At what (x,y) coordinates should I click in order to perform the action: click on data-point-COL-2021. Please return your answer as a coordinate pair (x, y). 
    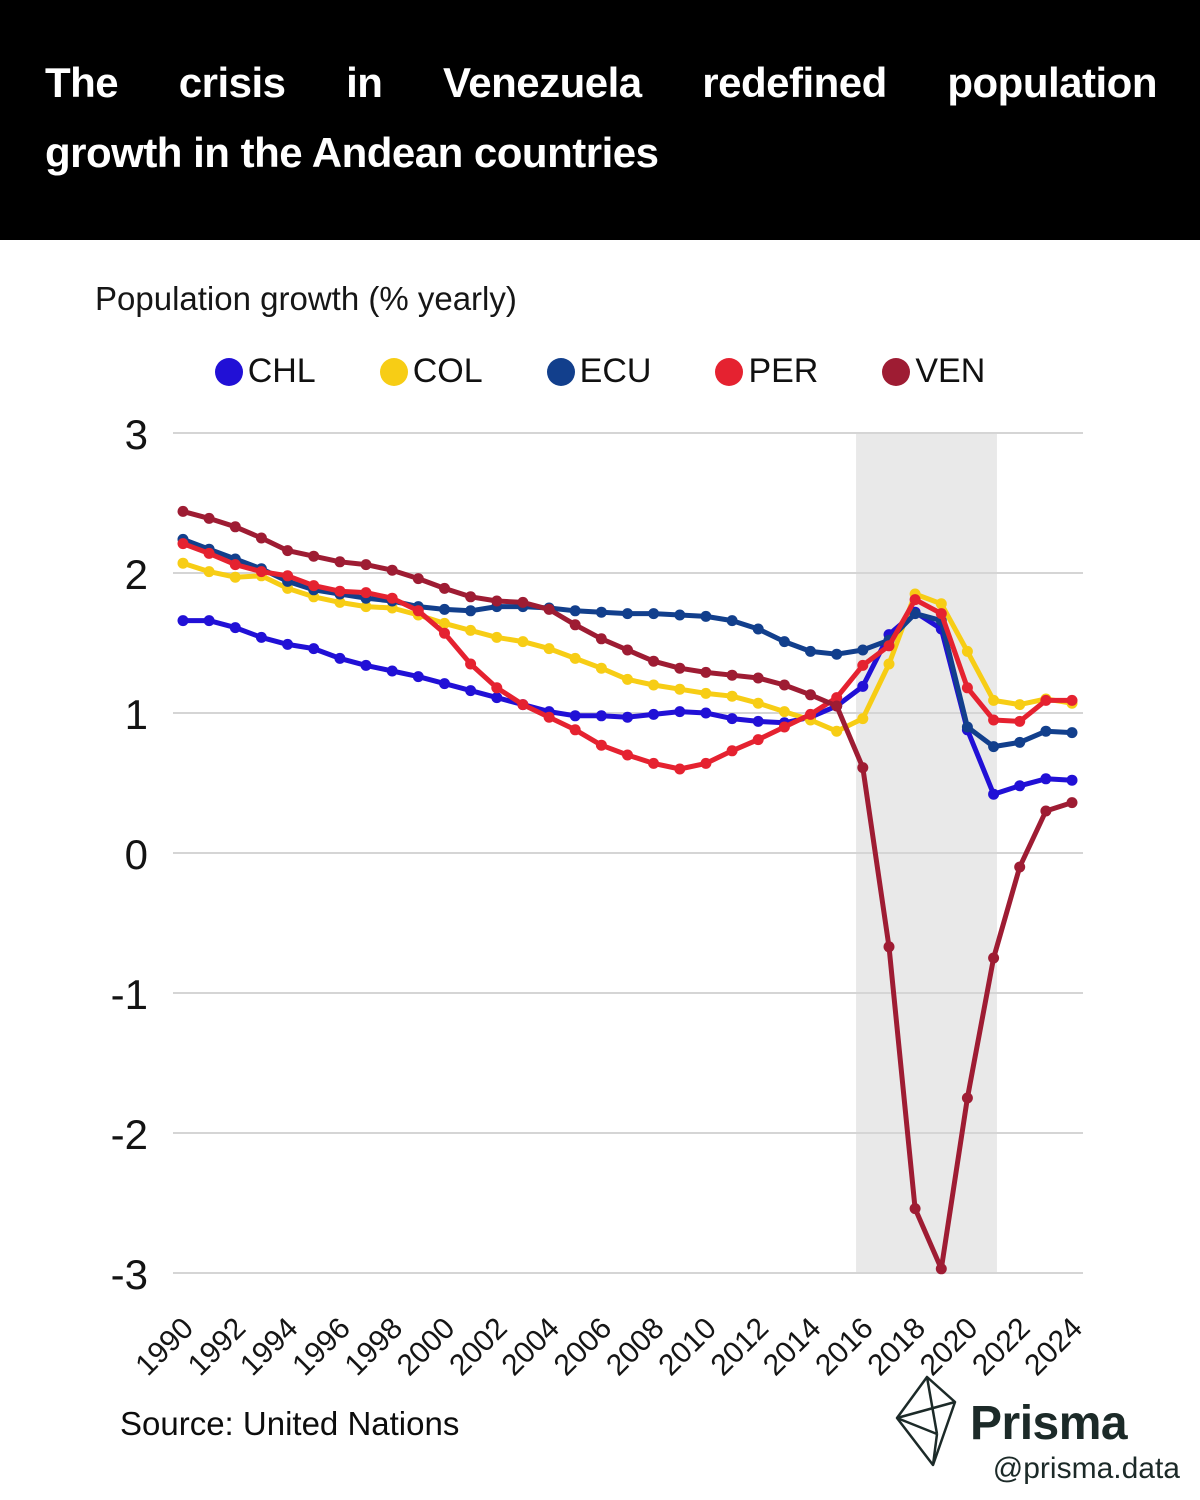
    Looking at the image, I should click on (994, 700).